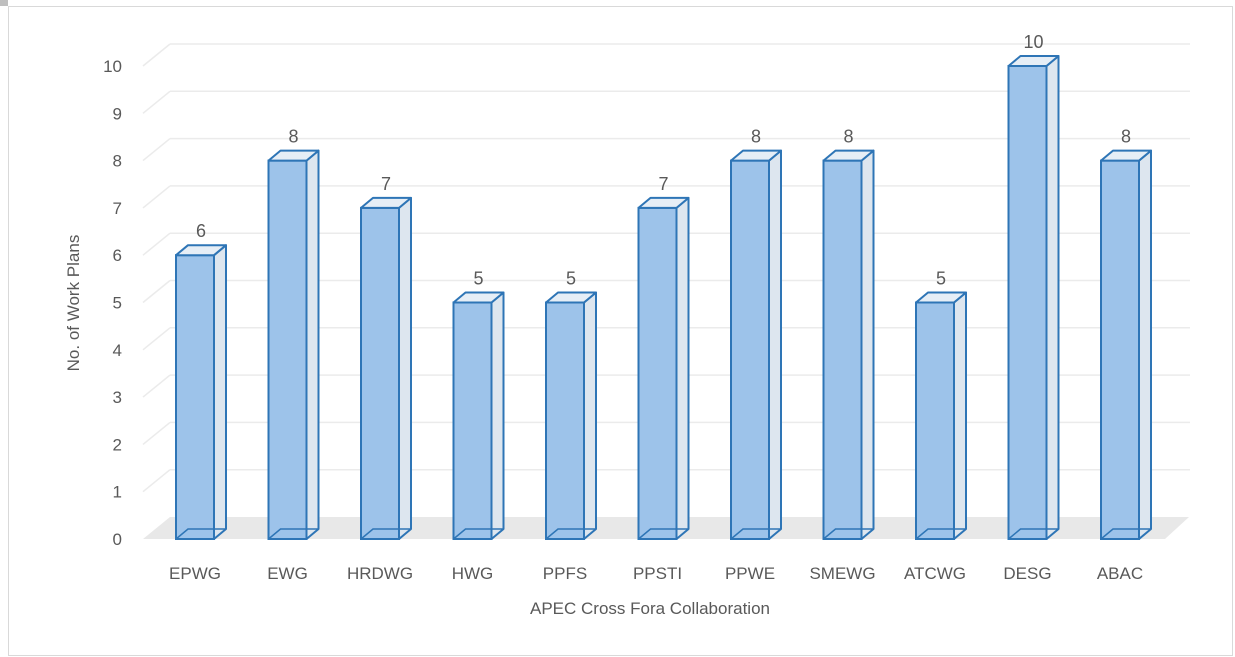 This screenshot has width=1235, height=657. Describe the element at coordinates (842, 573) in the screenshot. I see `x-category-label: SMEWG` at that location.